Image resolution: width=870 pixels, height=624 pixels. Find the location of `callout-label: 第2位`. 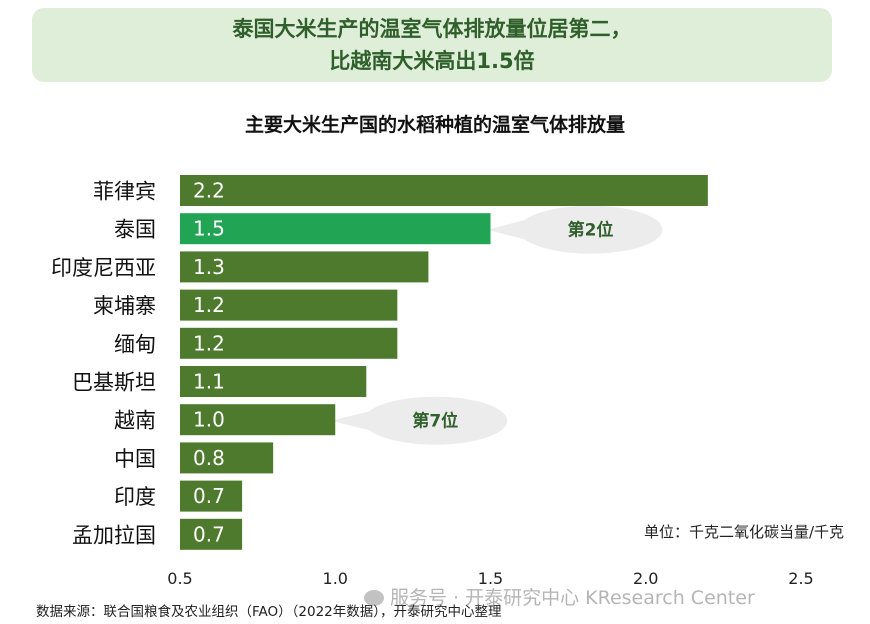

callout-label: 第2位 is located at coordinates (591, 230).